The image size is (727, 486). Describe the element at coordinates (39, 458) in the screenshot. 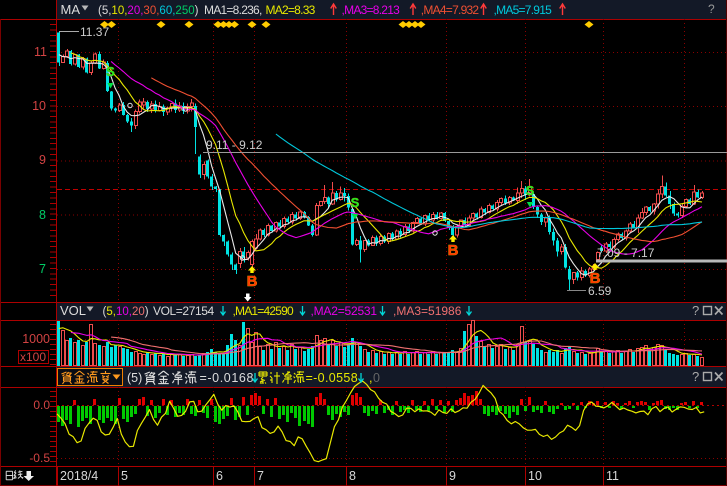

I see `svg-text: -0.5` at that location.